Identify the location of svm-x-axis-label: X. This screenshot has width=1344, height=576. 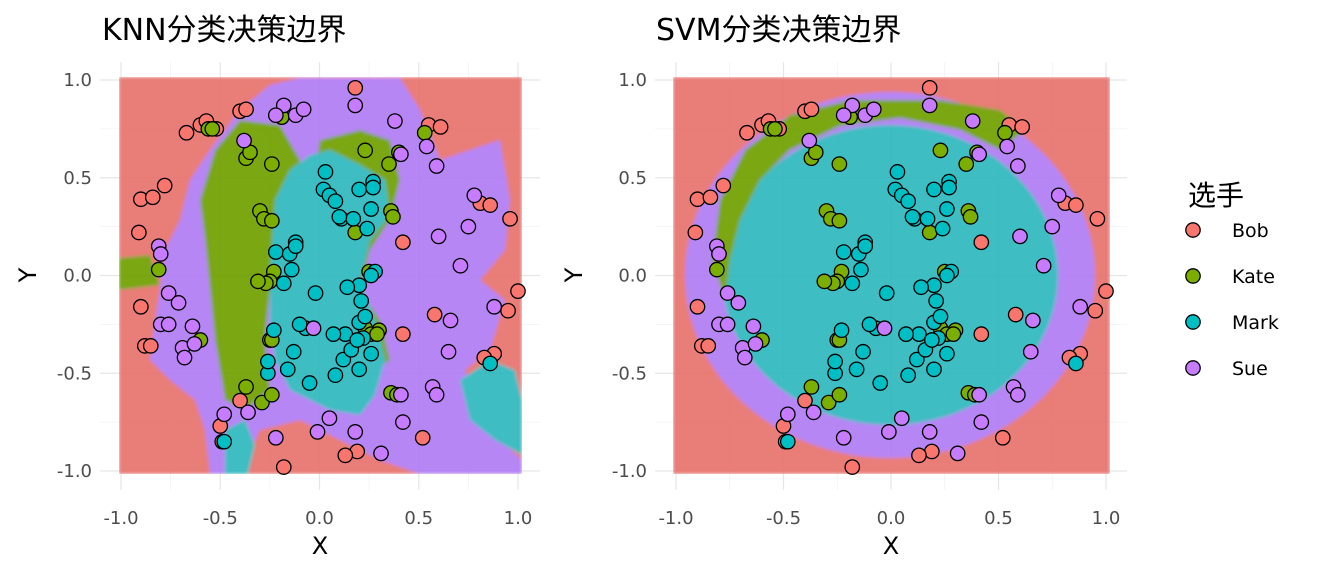
(891, 546).